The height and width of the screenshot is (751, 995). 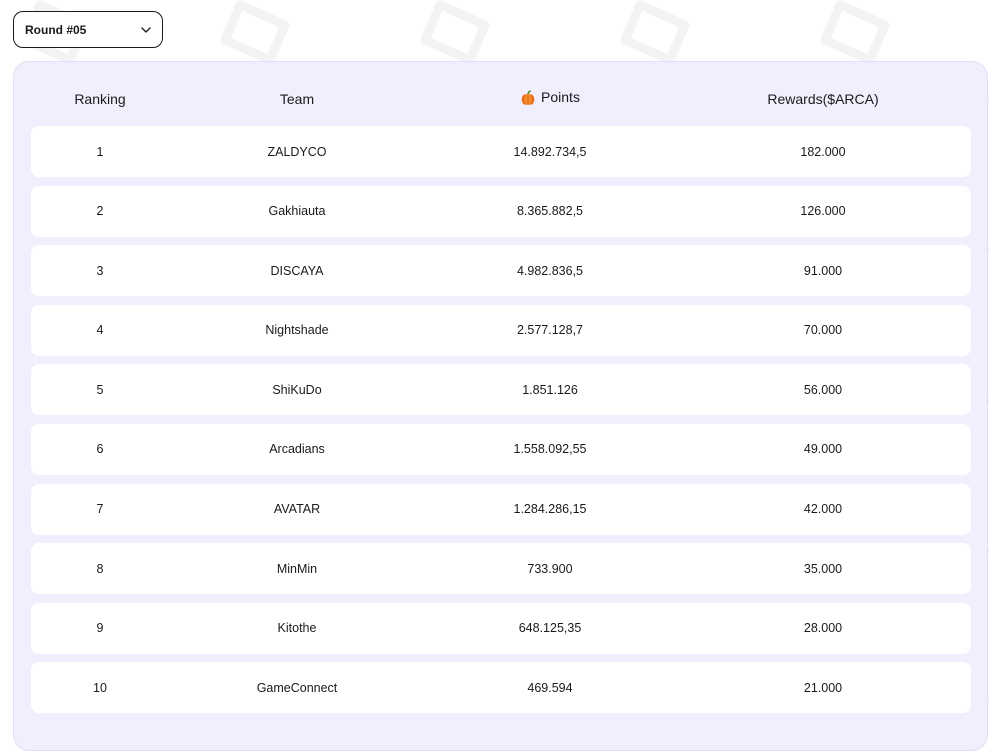 What do you see at coordinates (823, 389) in the screenshot?
I see `rewards-cell: 56.000` at bounding box center [823, 389].